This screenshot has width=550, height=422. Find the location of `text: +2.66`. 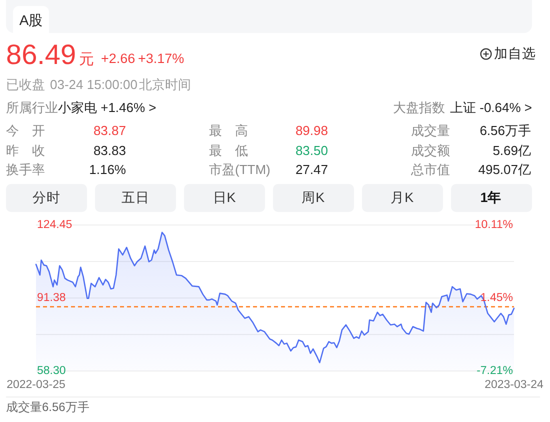

text: +2.66 is located at coordinates (118, 59).